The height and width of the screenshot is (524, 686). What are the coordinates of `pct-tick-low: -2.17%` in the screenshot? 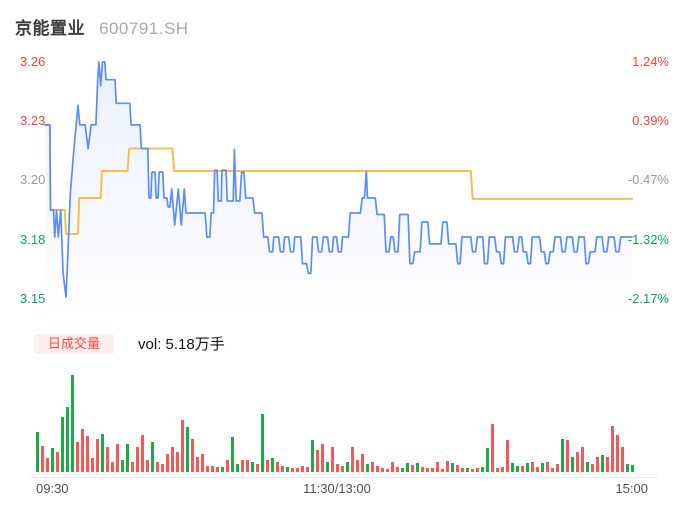 It's located at (648, 298).